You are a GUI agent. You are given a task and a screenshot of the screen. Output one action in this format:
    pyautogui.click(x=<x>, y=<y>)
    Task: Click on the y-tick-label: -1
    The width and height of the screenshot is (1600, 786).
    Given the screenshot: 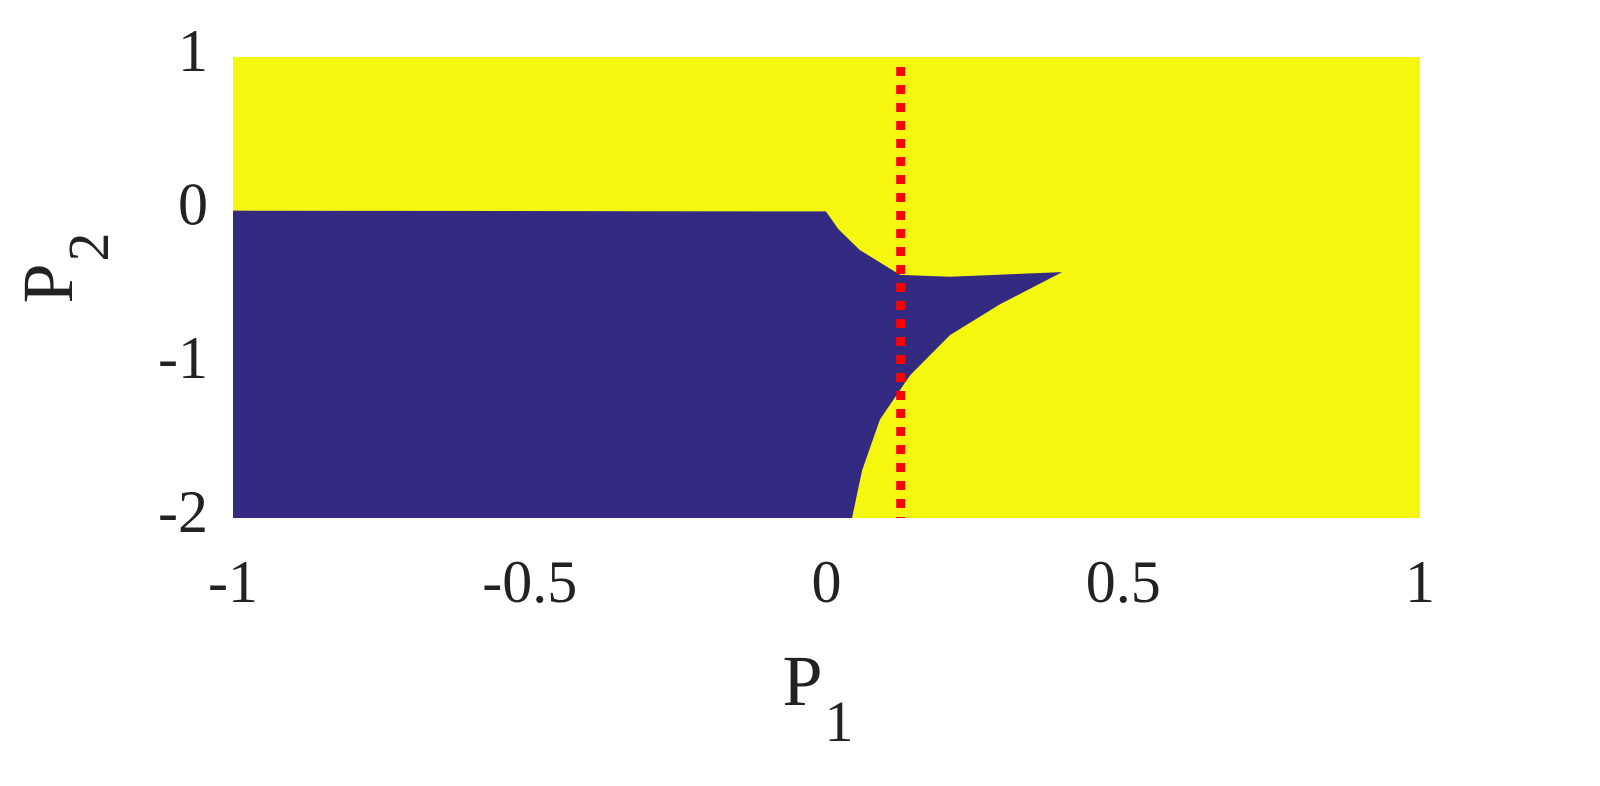 What is the action you would take?
    pyautogui.click(x=183, y=358)
    